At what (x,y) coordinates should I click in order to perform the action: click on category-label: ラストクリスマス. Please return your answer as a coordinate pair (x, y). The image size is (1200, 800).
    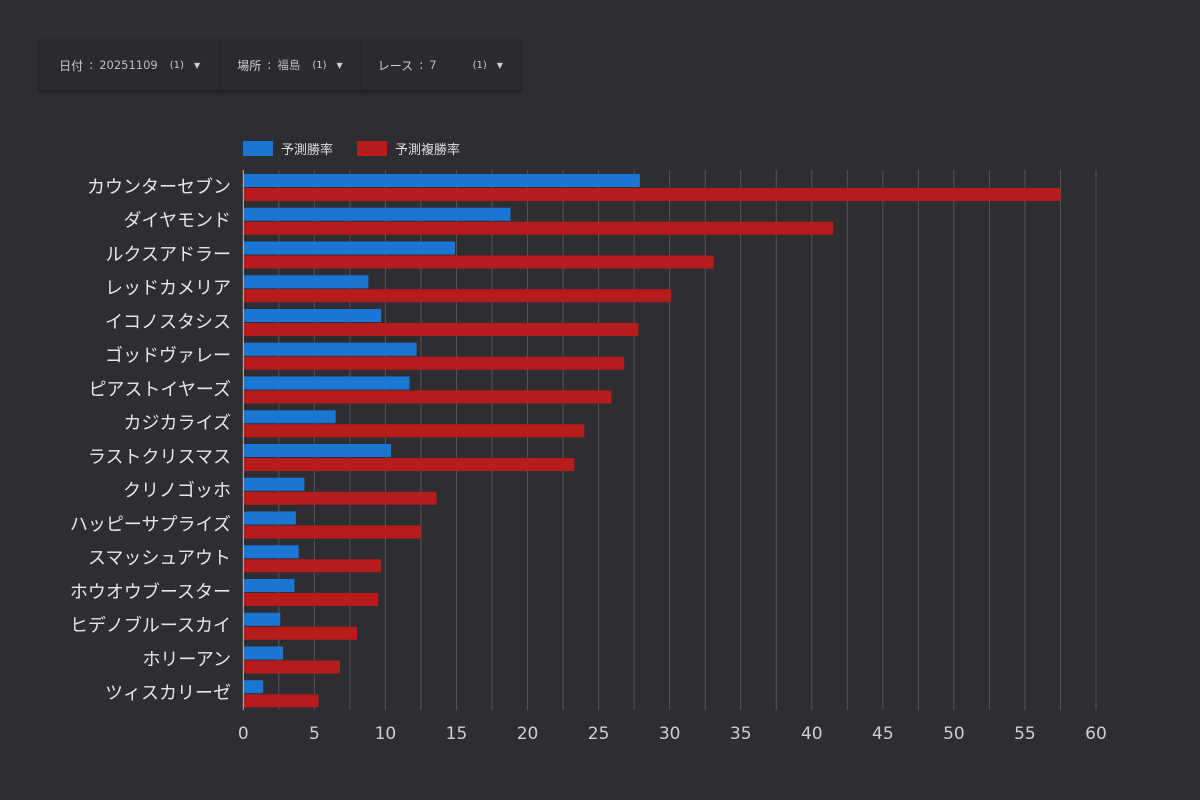
    Looking at the image, I should click on (159, 457).